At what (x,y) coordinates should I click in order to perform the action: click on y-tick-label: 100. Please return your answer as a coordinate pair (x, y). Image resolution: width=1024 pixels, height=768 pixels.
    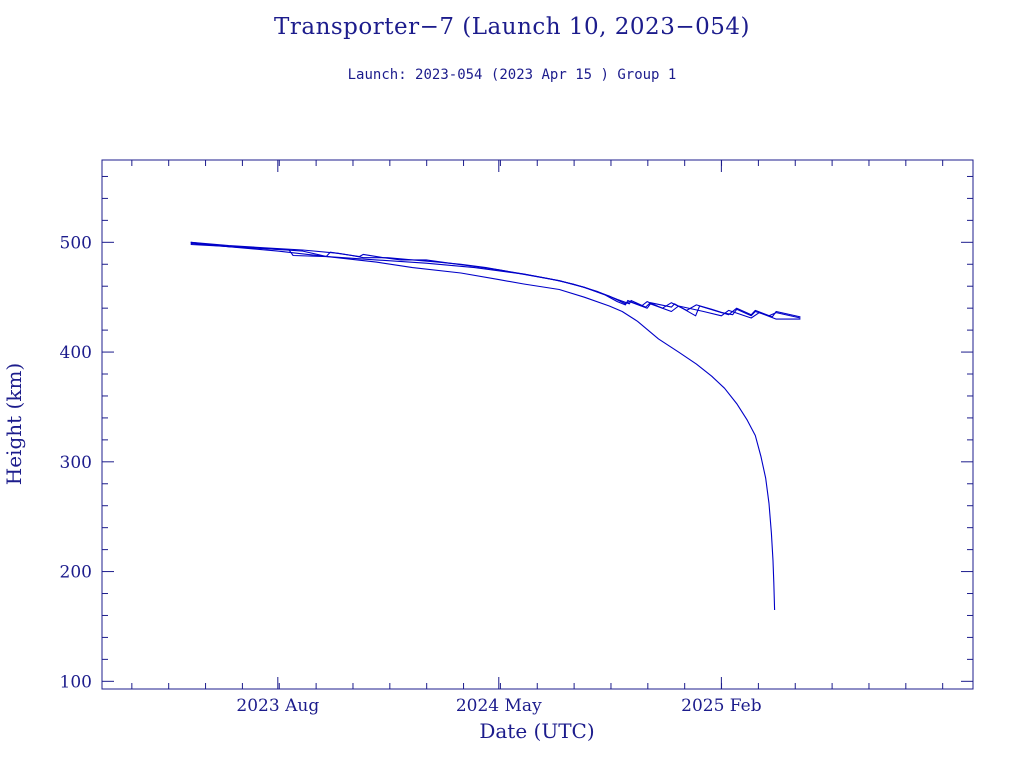
    Looking at the image, I should click on (76, 682).